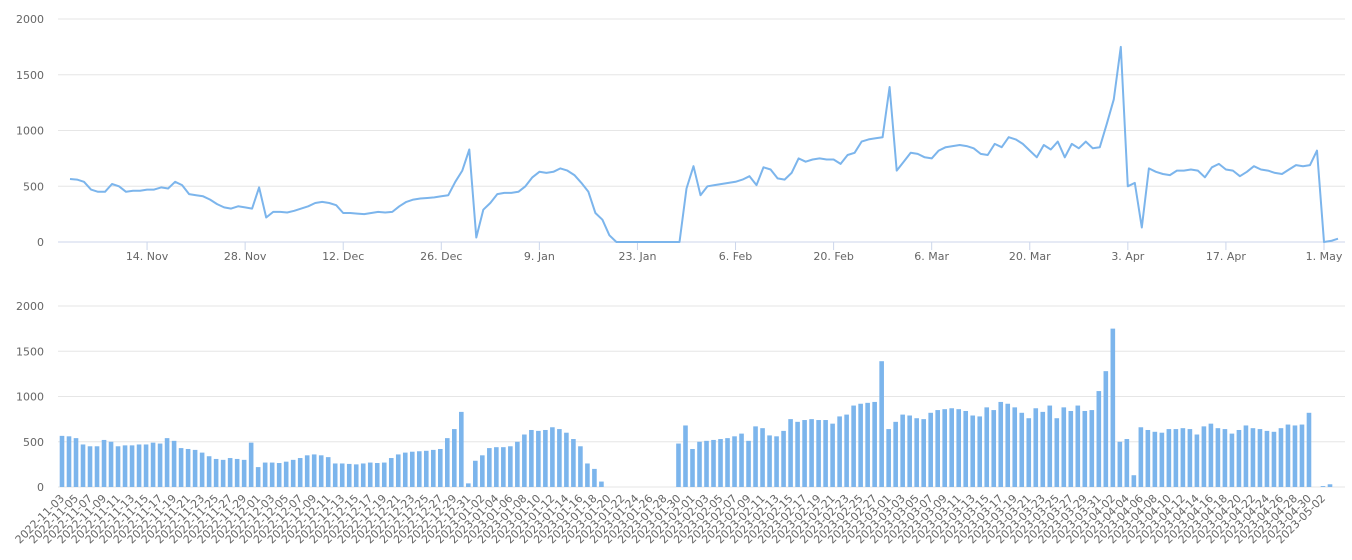 This screenshot has height=560, width=1352. I want to click on x-tick-label: 23. Jan, so click(637, 256).